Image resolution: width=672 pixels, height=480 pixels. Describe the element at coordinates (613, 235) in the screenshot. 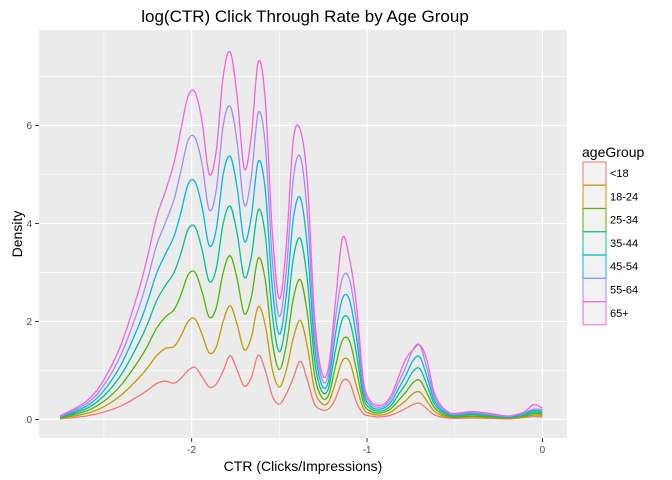

I see `legend: ageGroup <18 18-24 25-34 35-44 45-54 55-64 65+` at that location.